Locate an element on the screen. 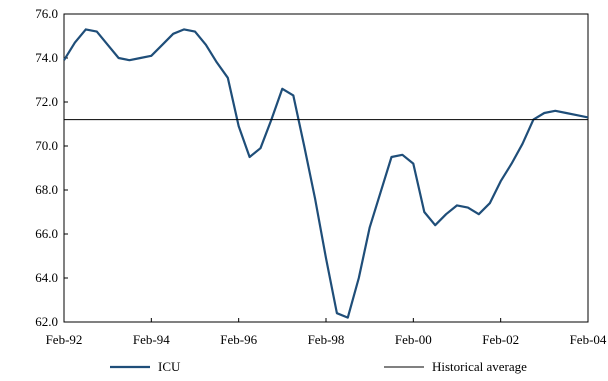  x-tick-label: Feb-00 is located at coordinates (413, 339).